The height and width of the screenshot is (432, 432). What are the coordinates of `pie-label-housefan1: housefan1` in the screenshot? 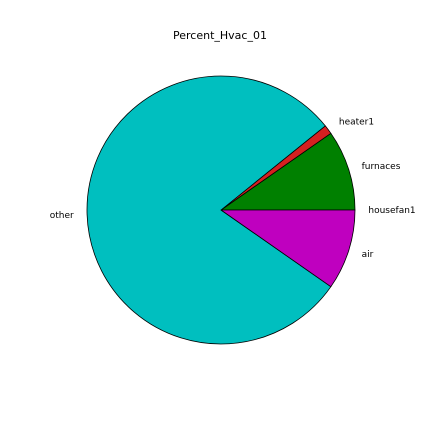 It's located at (391, 211).